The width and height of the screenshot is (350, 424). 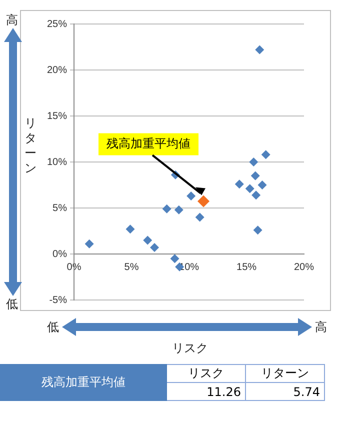 What do you see at coordinates (57, 24) in the screenshot?
I see `y-tick-label: 25%` at bounding box center [57, 24].